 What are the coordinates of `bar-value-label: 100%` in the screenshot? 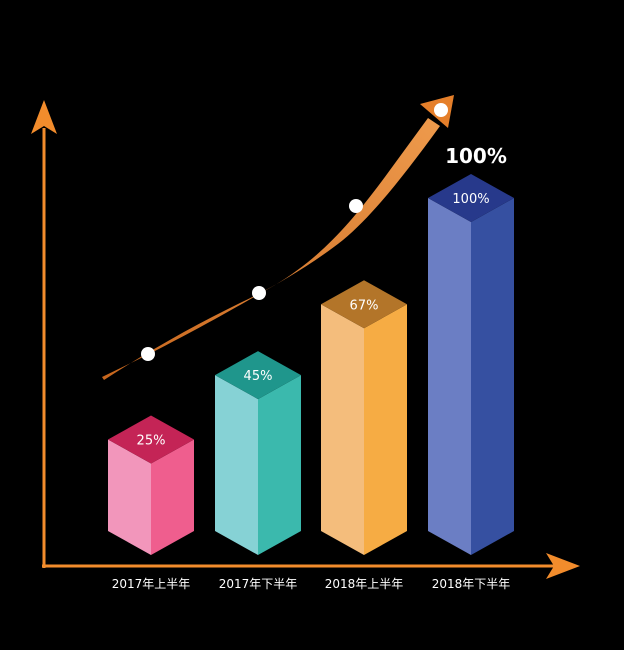 It's located at (470, 199).